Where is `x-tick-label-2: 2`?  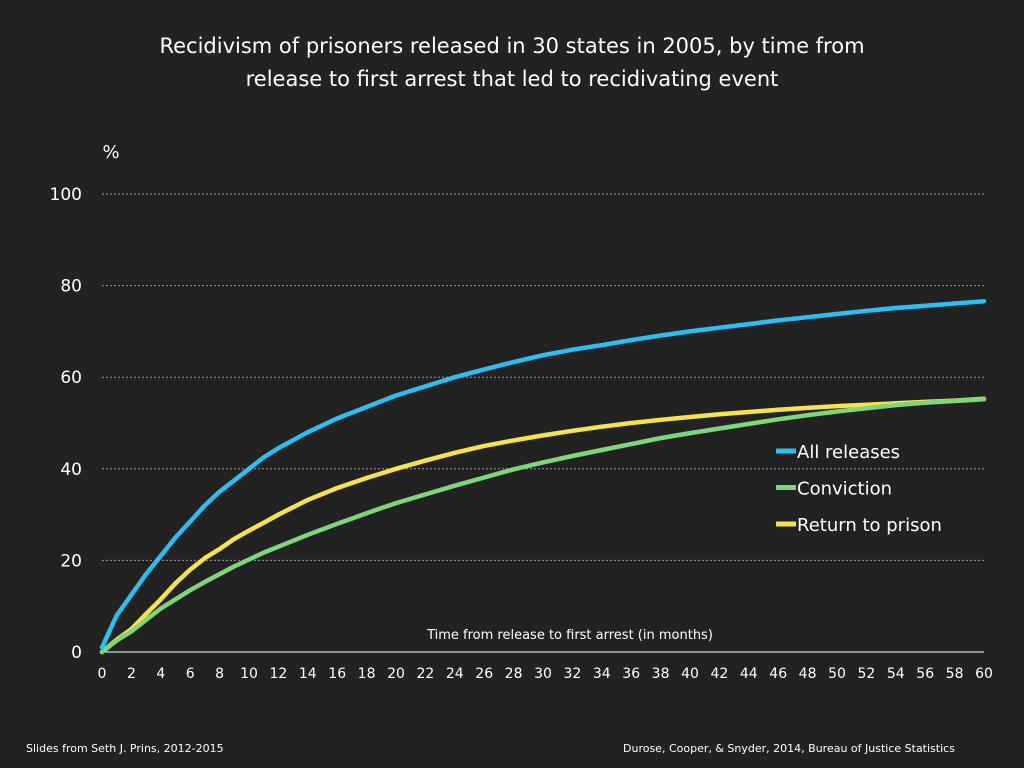 x-tick-label-2: 2 is located at coordinates (131, 674).